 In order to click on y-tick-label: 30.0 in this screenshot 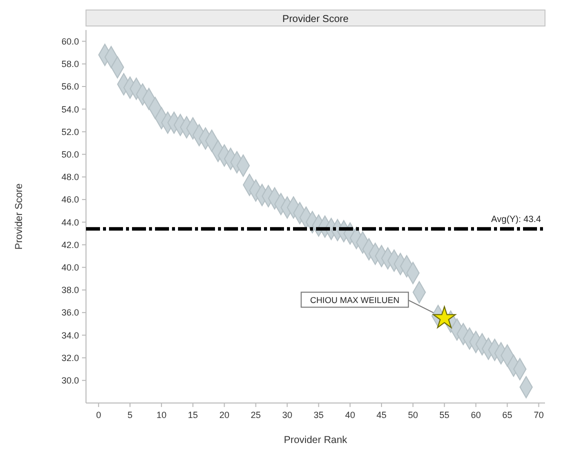, I will do `click(70, 381)`.